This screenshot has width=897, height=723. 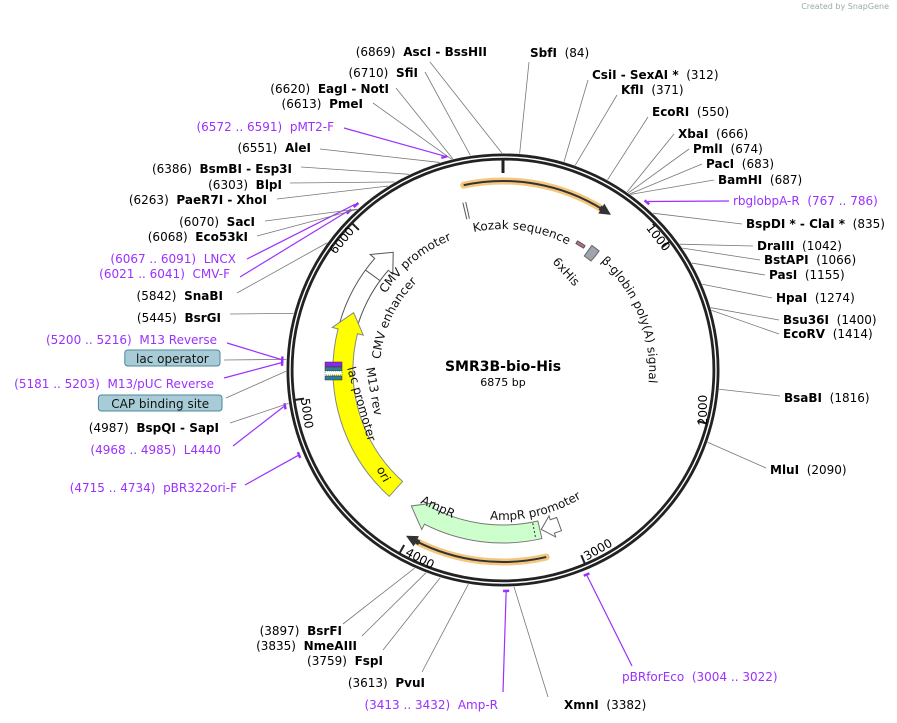 I want to click on site-name: BsrFI, so click(x=324, y=631).